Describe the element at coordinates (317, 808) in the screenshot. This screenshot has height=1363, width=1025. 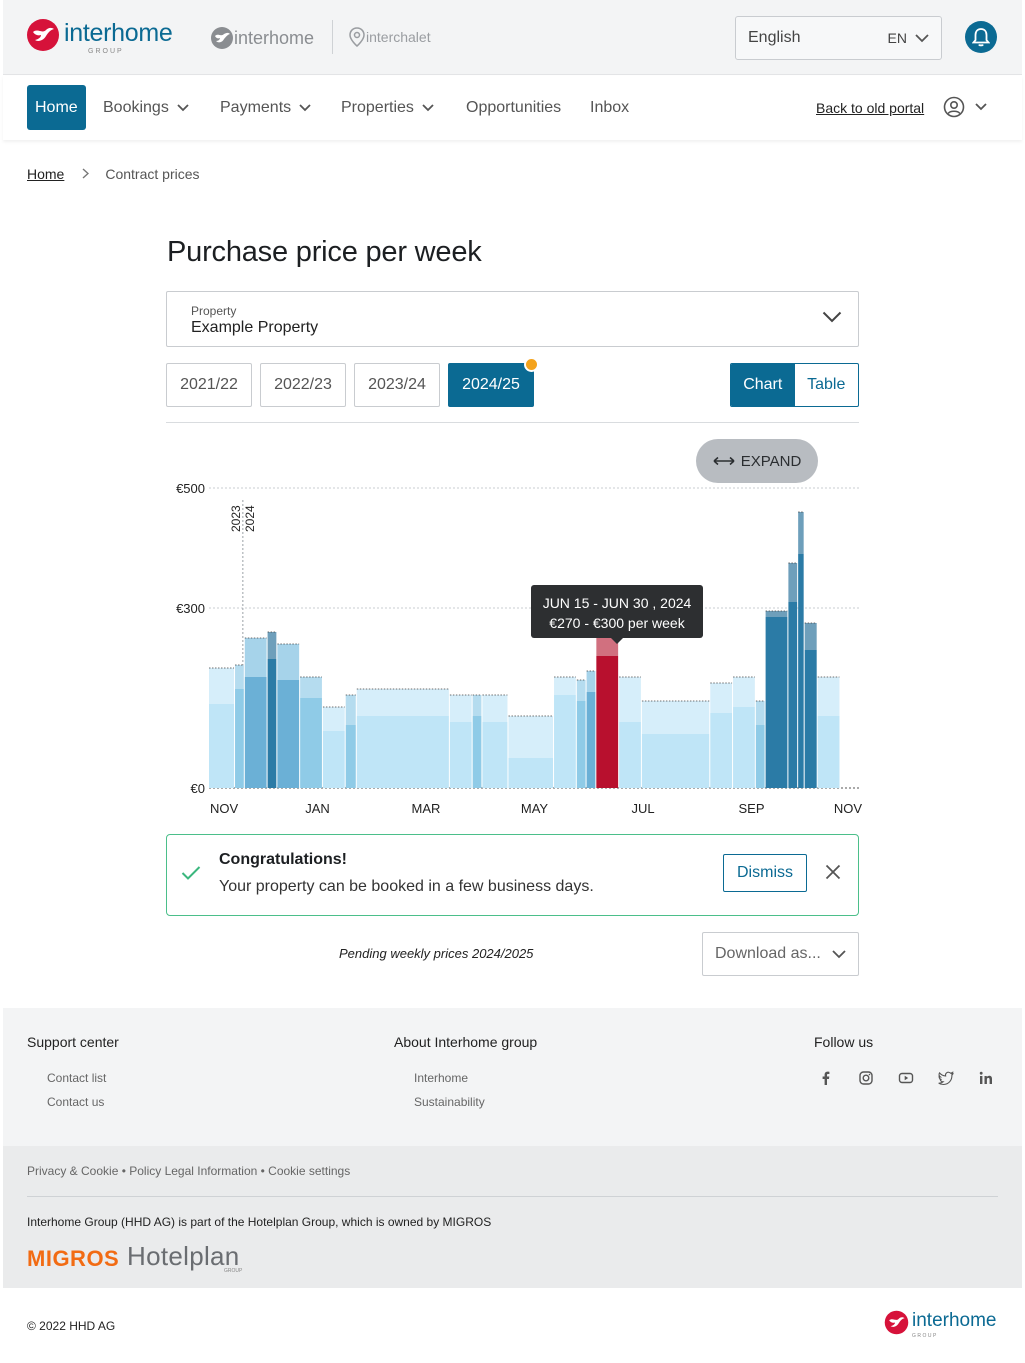
I see `x-tick-label: JAN` at that location.